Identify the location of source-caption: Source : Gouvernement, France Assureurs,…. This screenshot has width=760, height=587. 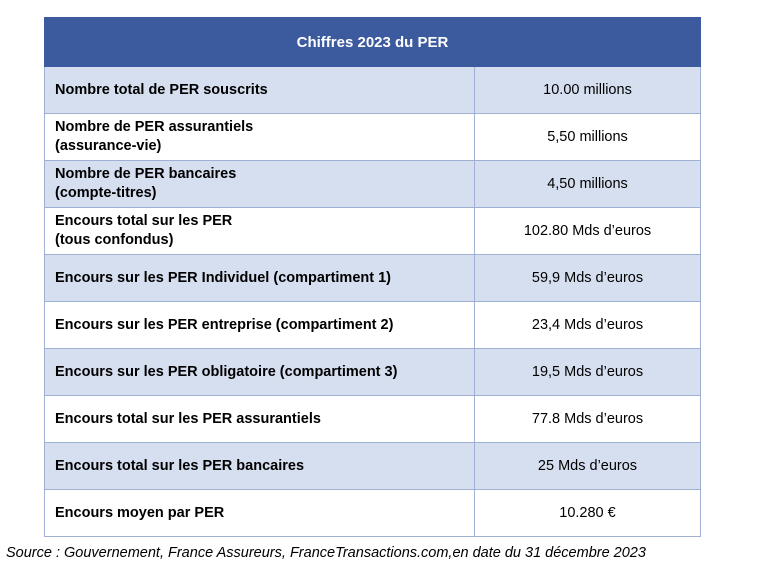
(326, 553).